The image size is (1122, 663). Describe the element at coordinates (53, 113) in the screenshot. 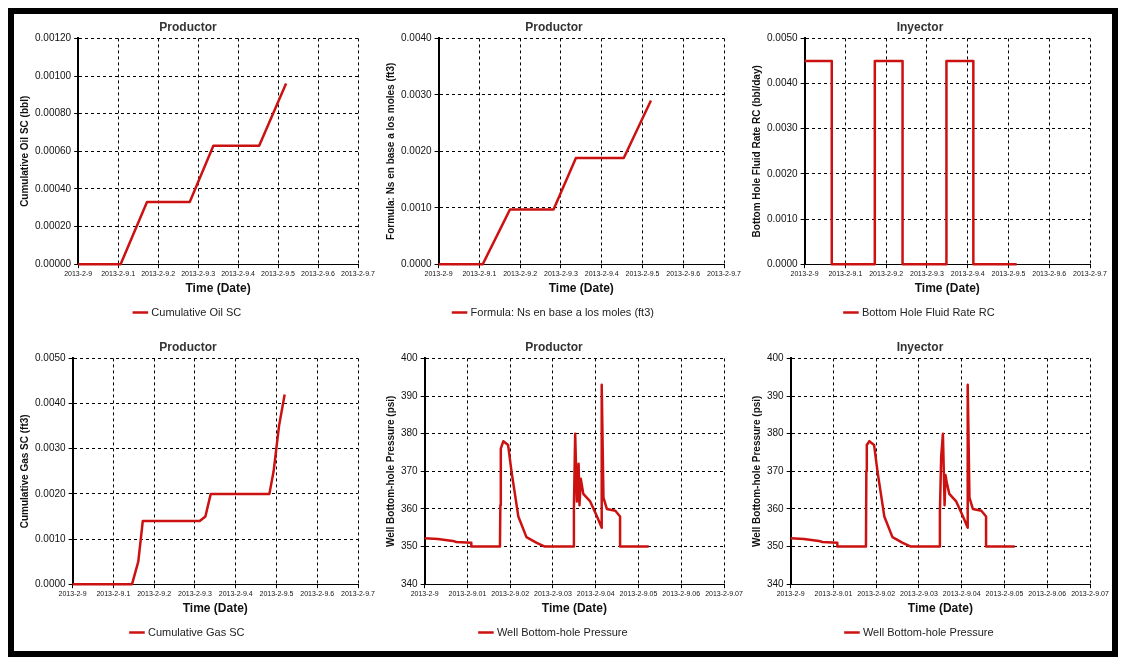

I see `y-tick-label: 0.00080` at that location.